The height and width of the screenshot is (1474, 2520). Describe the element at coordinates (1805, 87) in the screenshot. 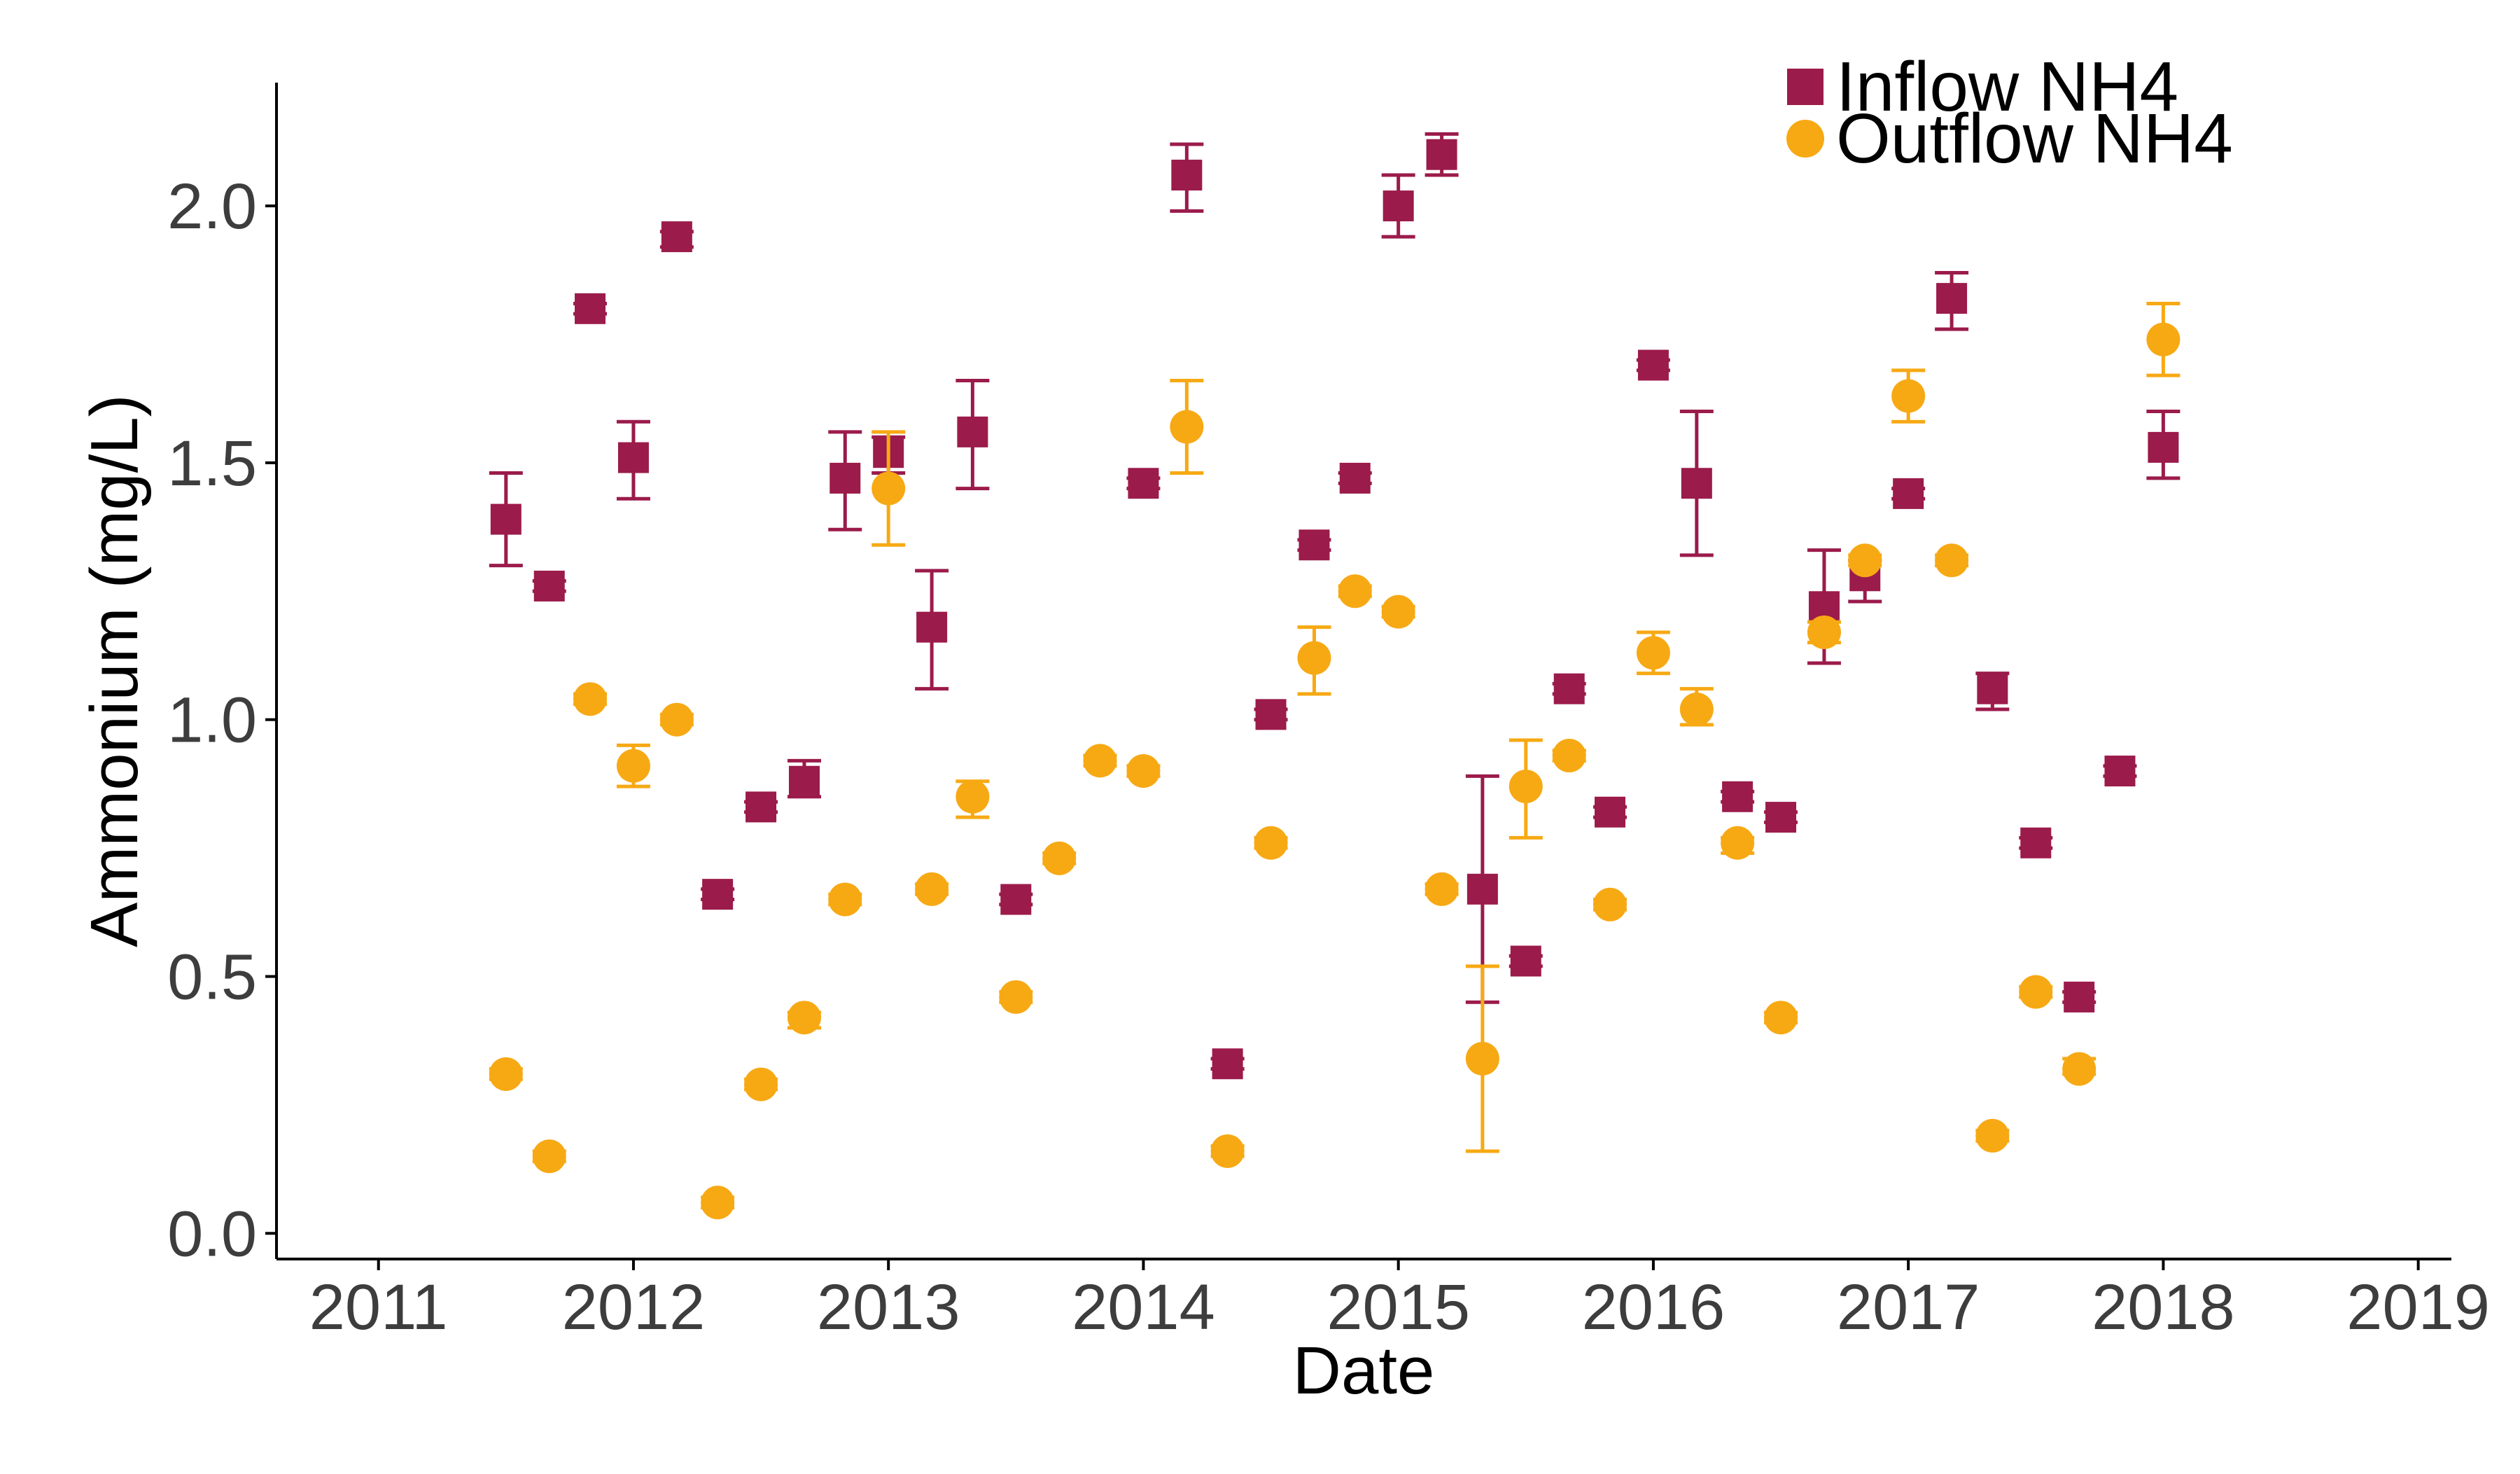

I see `legend-marker-inflow` at that location.